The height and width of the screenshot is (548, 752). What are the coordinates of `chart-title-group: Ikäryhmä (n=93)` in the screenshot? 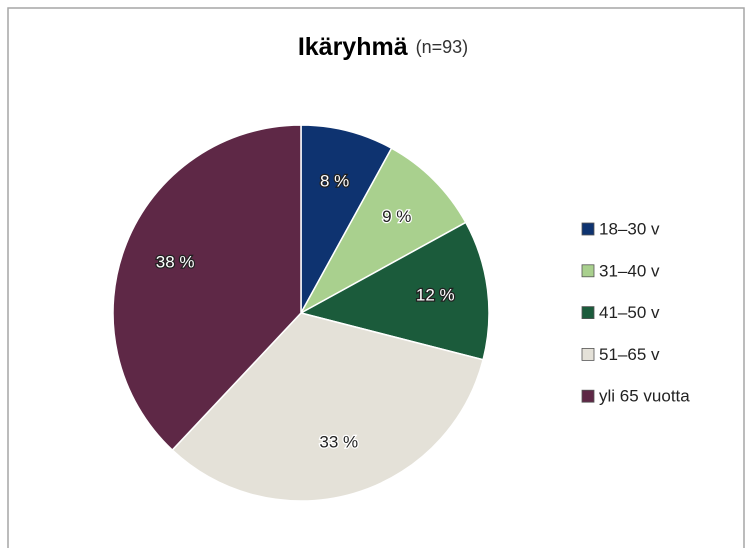 It's located at (383, 47).